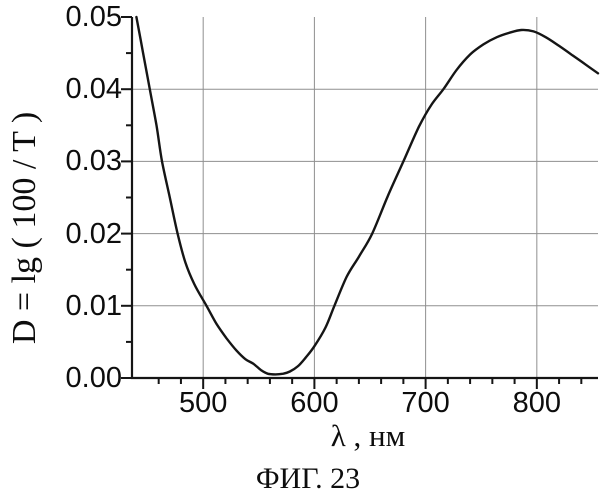  I want to click on y-axis-title: D = lg ( 100 / T ), so click(24, 228).